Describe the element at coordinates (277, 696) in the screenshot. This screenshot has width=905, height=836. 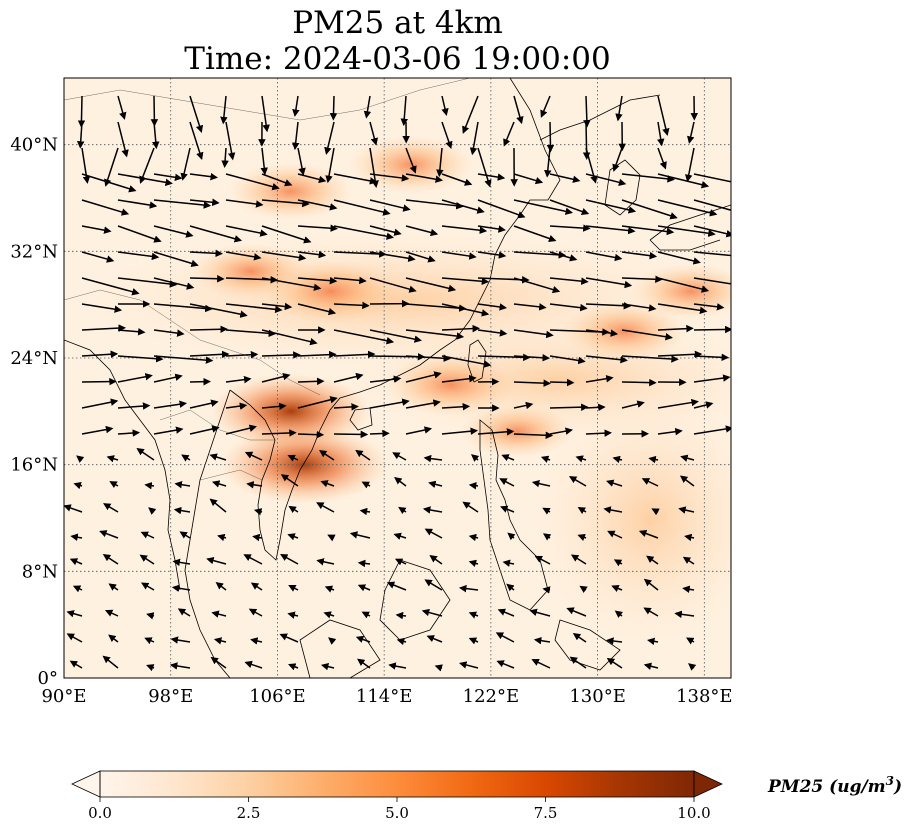
I see `lon-tick-label: 106°E` at that location.